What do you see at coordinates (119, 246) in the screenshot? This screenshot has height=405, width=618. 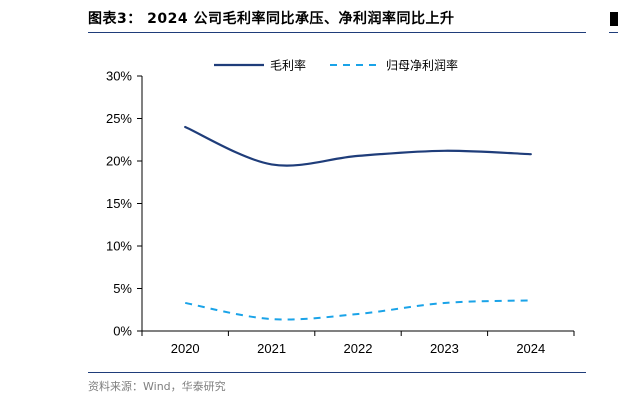 I see `y-tick-label: 10%` at bounding box center [119, 246].